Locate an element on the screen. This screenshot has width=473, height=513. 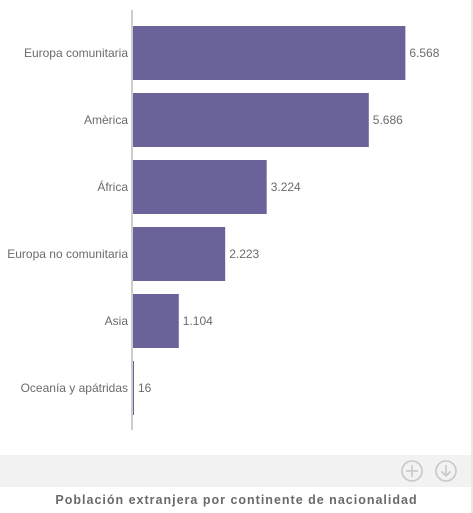
category-label-2: África is located at coordinates (112, 186).